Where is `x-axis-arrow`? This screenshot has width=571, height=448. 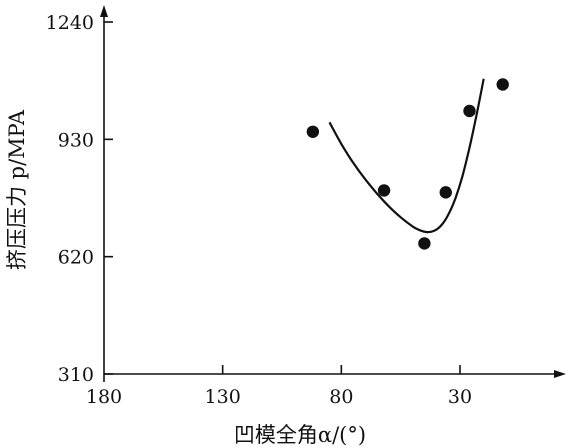 x-axis-arrow is located at coordinates (560, 374).